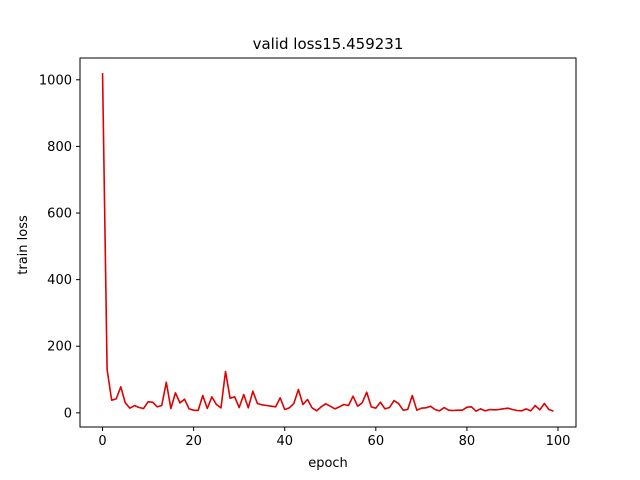  I want to click on x-axis-label: epoch, so click(328, 463).